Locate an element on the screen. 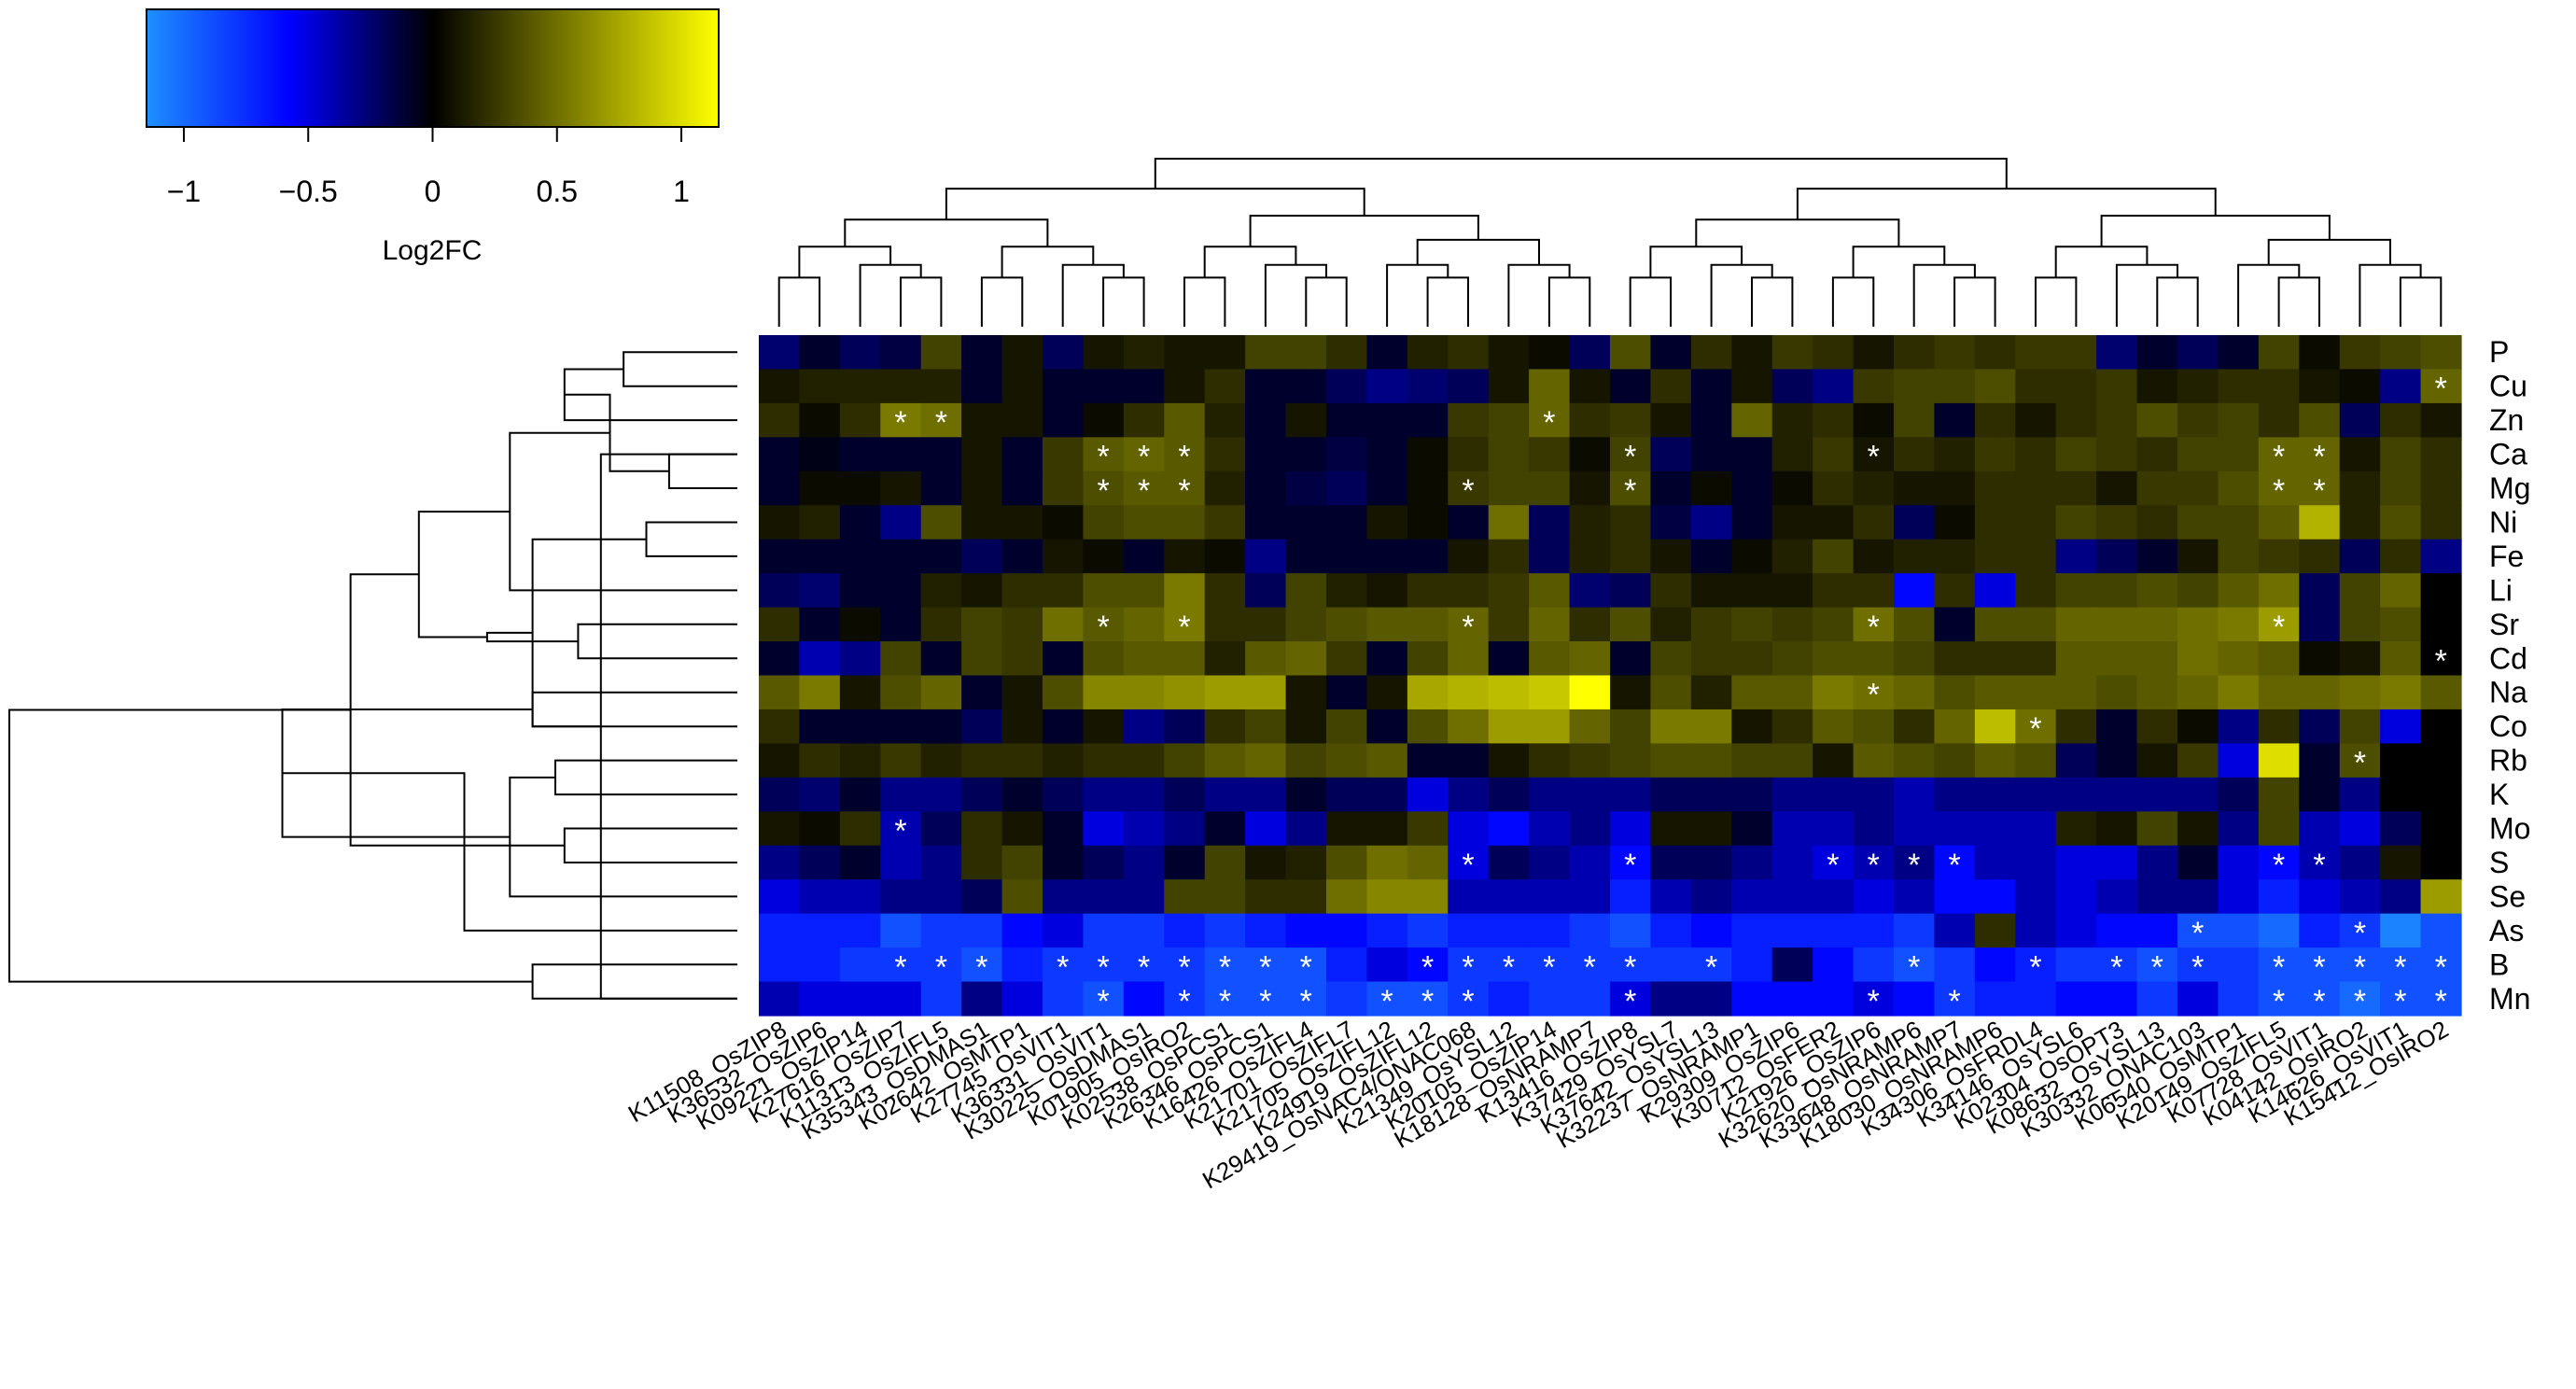 The width and height of the screenshot is (2576, 1389). row-label: Cd is located at coordinates (2508, 658).